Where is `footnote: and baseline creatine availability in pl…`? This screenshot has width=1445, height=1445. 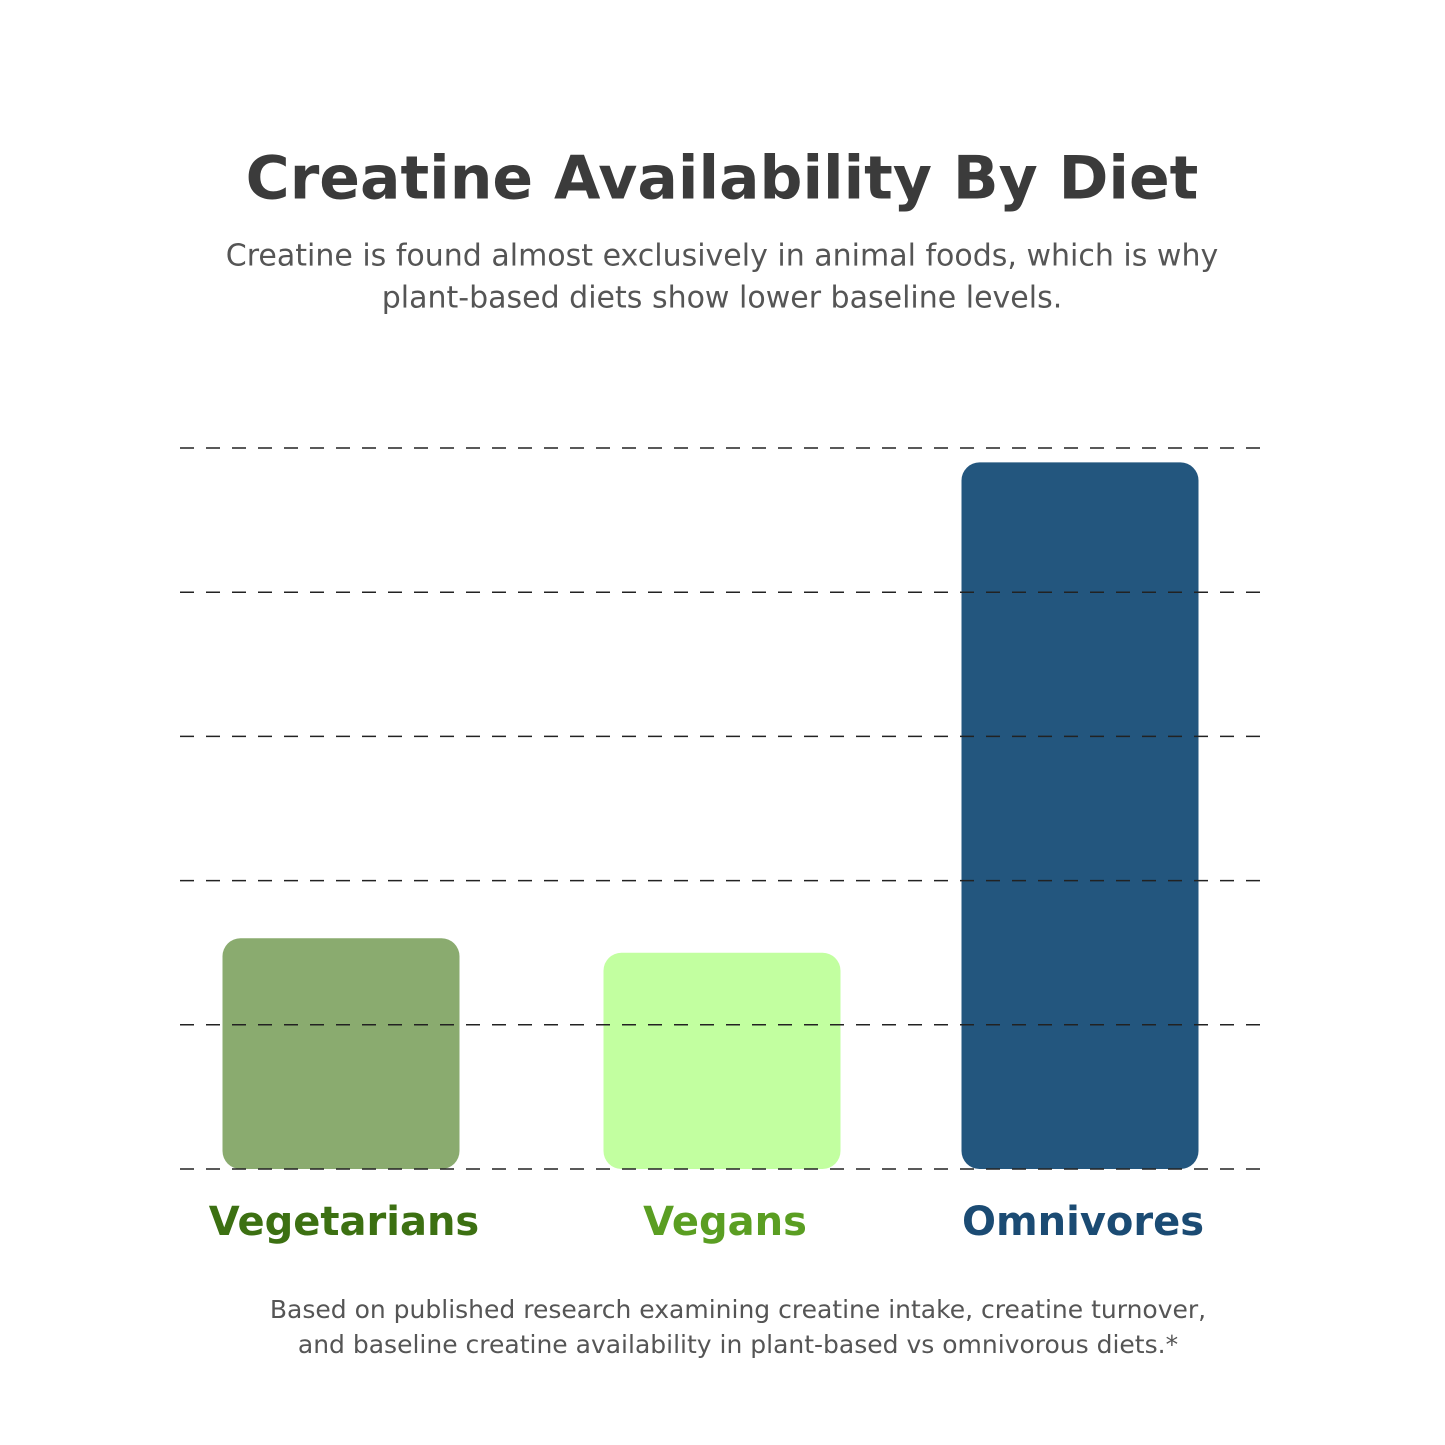 footnote: and baseline creatine availability in pl… is located at coordinates (738, 1344).